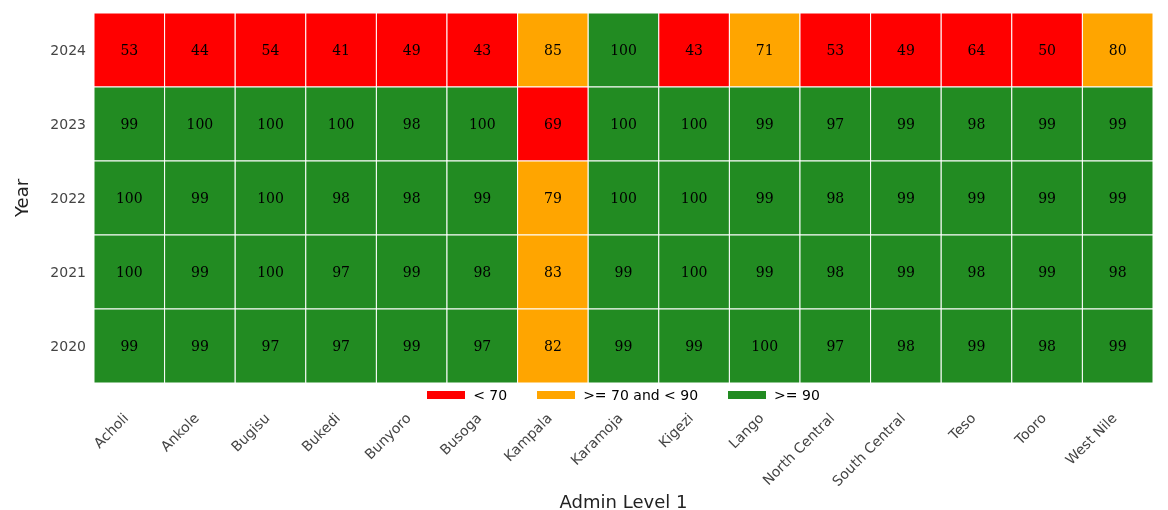  What do you see at coordinates (270, 50) in the screenshot?
I see `data-label: 54` at bounding box center [270, 50].